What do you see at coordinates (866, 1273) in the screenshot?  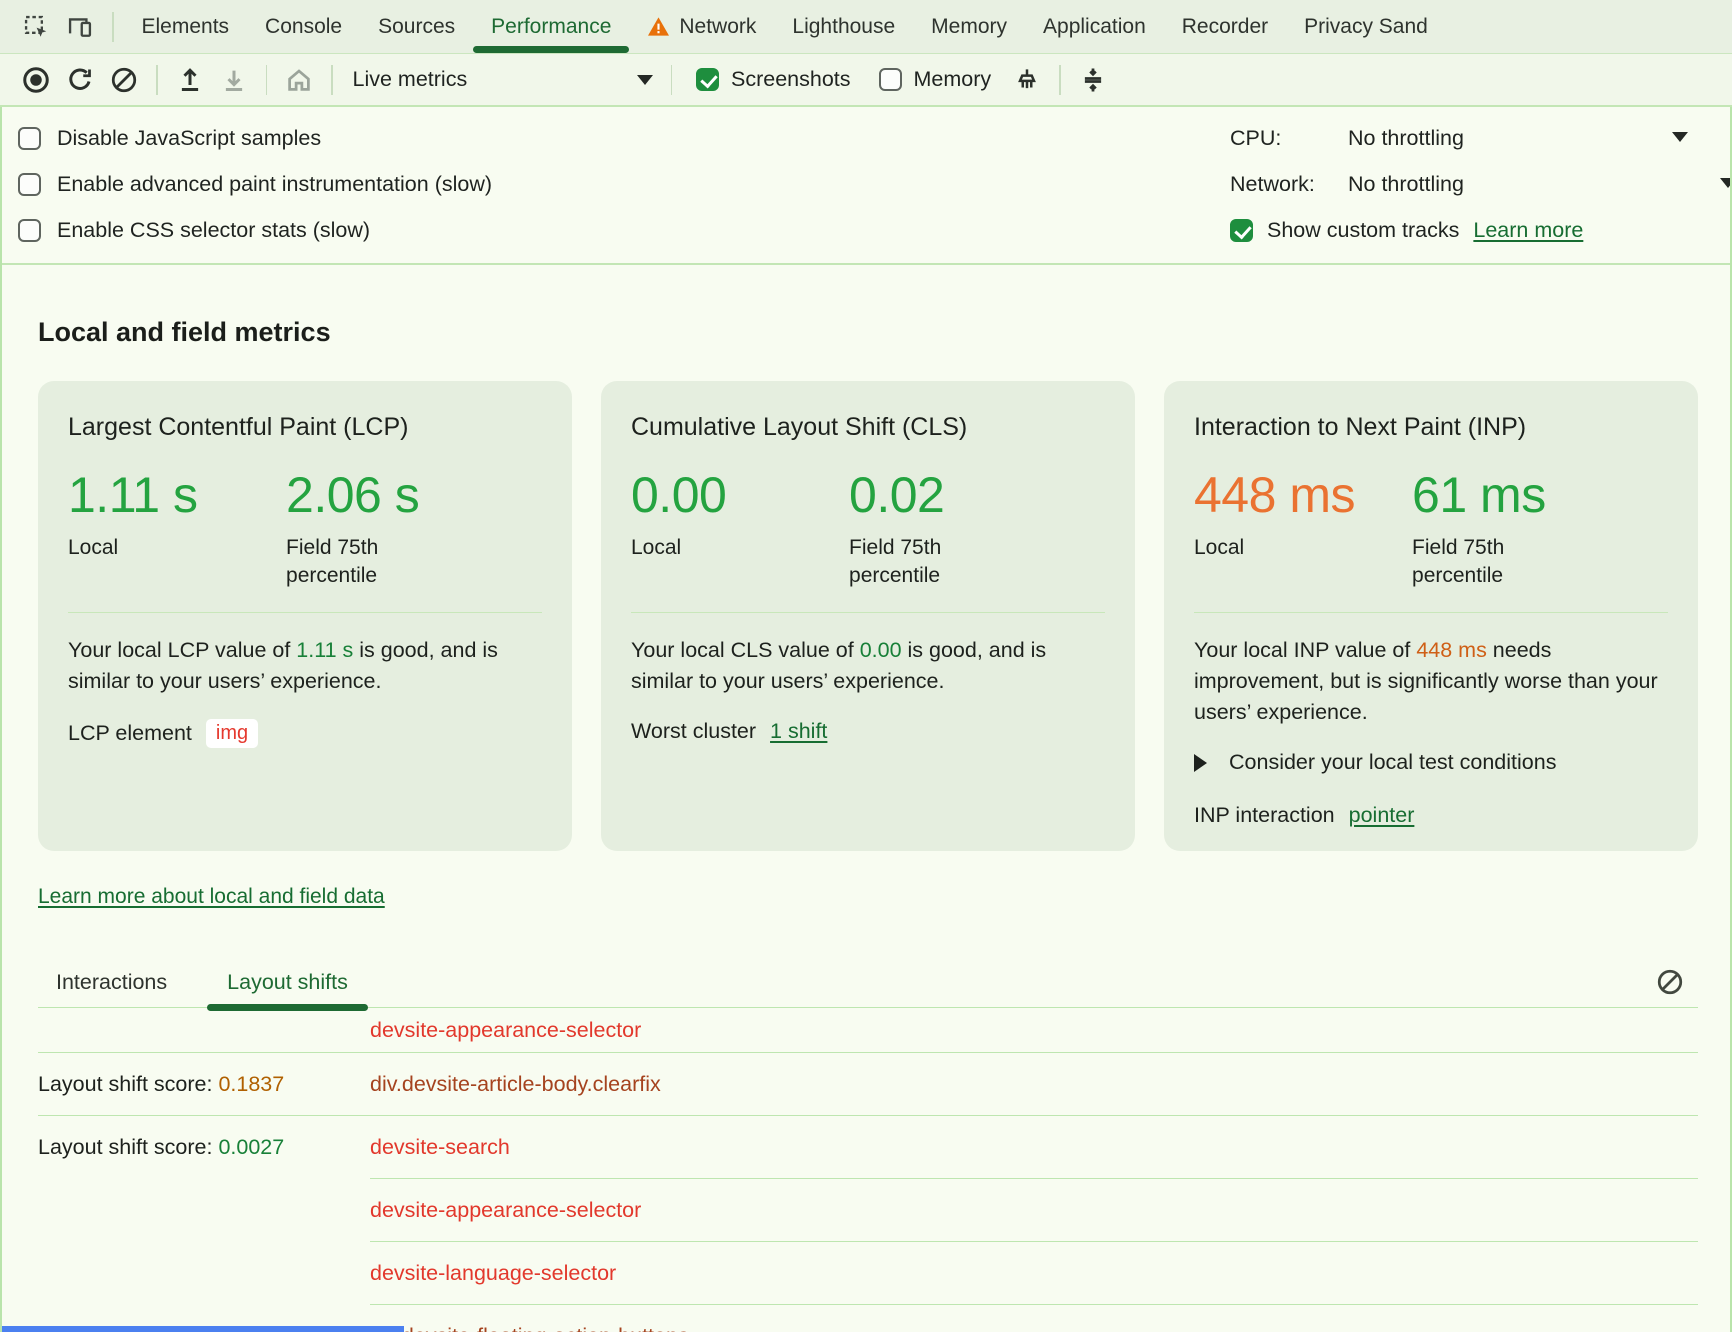 I see `layout-shift-row: devsite-language-selector` at bounding box center [866, 1273].